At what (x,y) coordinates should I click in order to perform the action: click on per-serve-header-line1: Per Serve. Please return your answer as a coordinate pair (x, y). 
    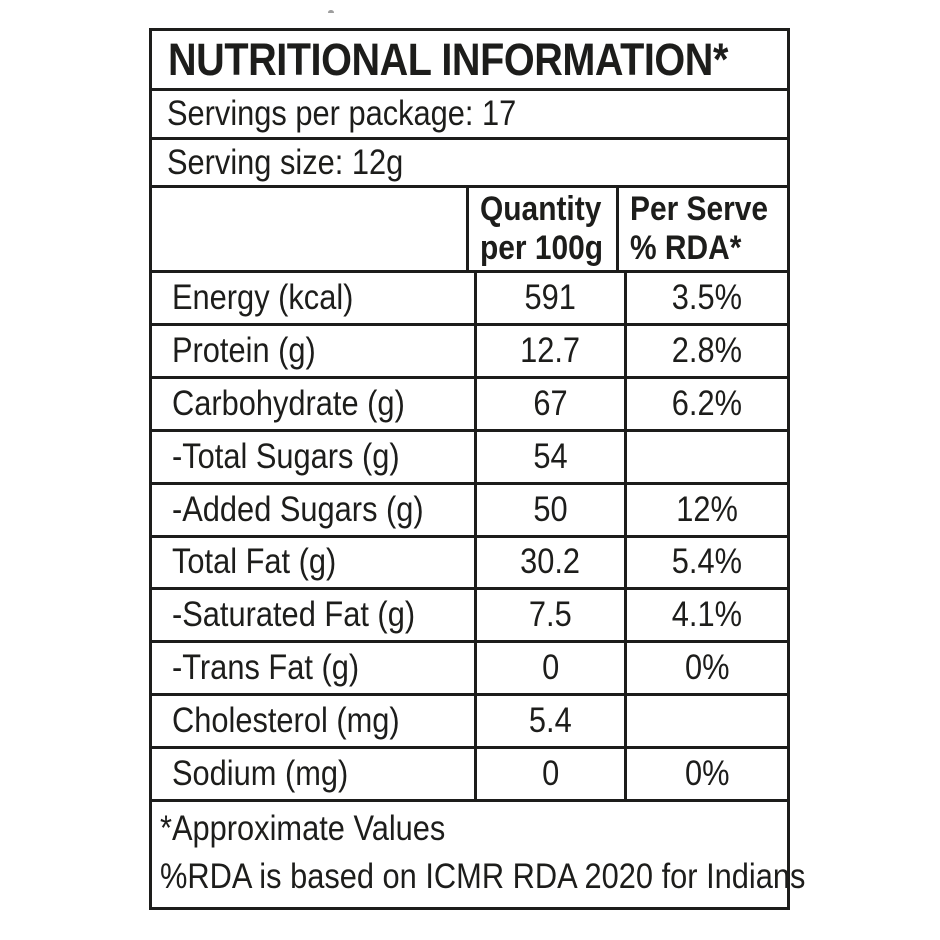
    Looking at the image, I should click on (699, 209).